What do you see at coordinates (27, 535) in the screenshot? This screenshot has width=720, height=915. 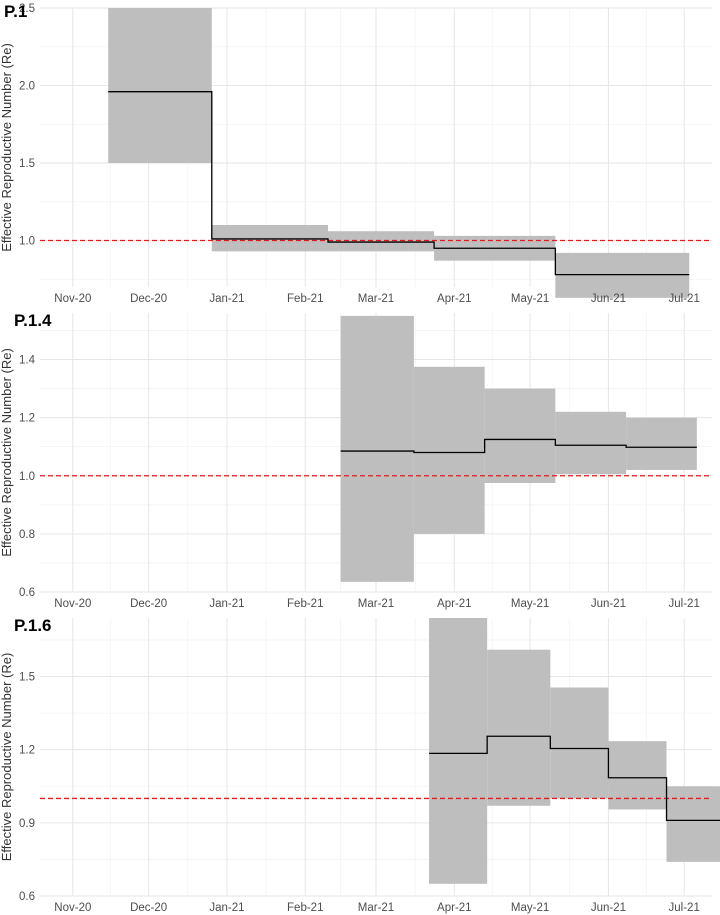 I see `y-tick-label: 0.8` at bounding box center [27, 535].